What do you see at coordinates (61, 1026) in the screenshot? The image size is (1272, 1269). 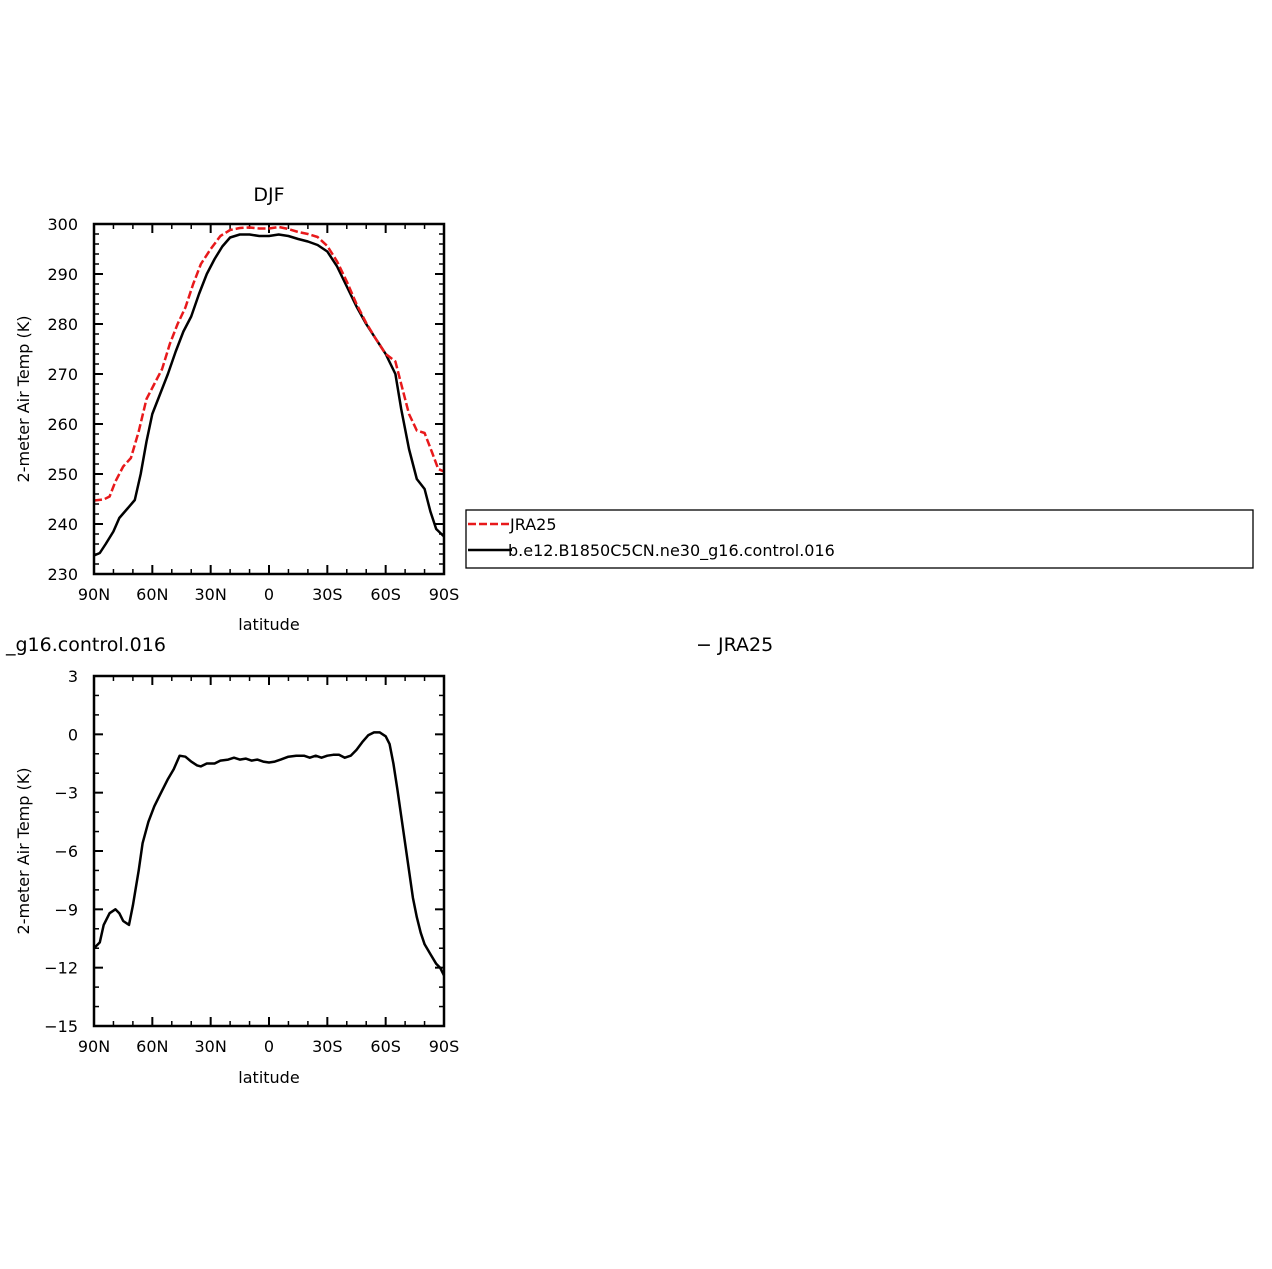 I see `bottom-y-tick-label: −15` at bounding box center [61, 1026].